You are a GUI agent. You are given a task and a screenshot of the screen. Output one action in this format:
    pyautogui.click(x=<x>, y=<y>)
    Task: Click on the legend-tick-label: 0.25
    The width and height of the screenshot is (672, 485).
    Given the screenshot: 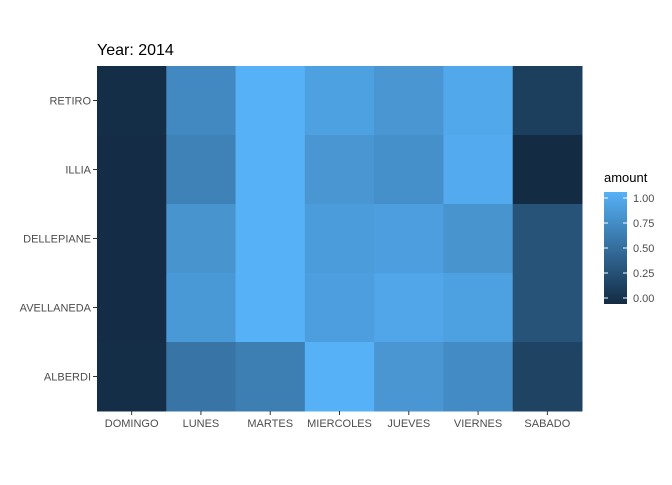 What is the action you would take?
    pyautogui.click(x=643, y=274)
    